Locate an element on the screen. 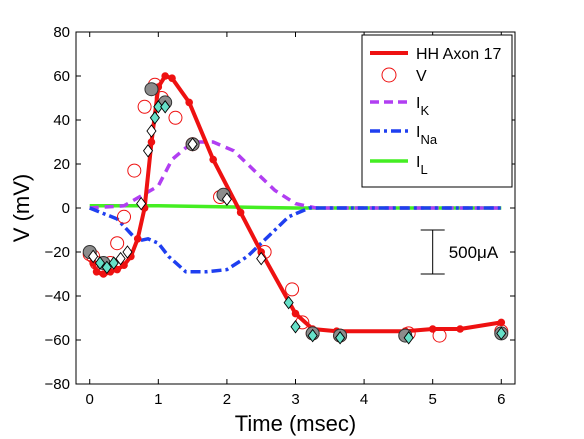 Image resolution: width=584 pixels, height=439 pixels. y-tick-label: 80 is located at coordinates (61, 32).